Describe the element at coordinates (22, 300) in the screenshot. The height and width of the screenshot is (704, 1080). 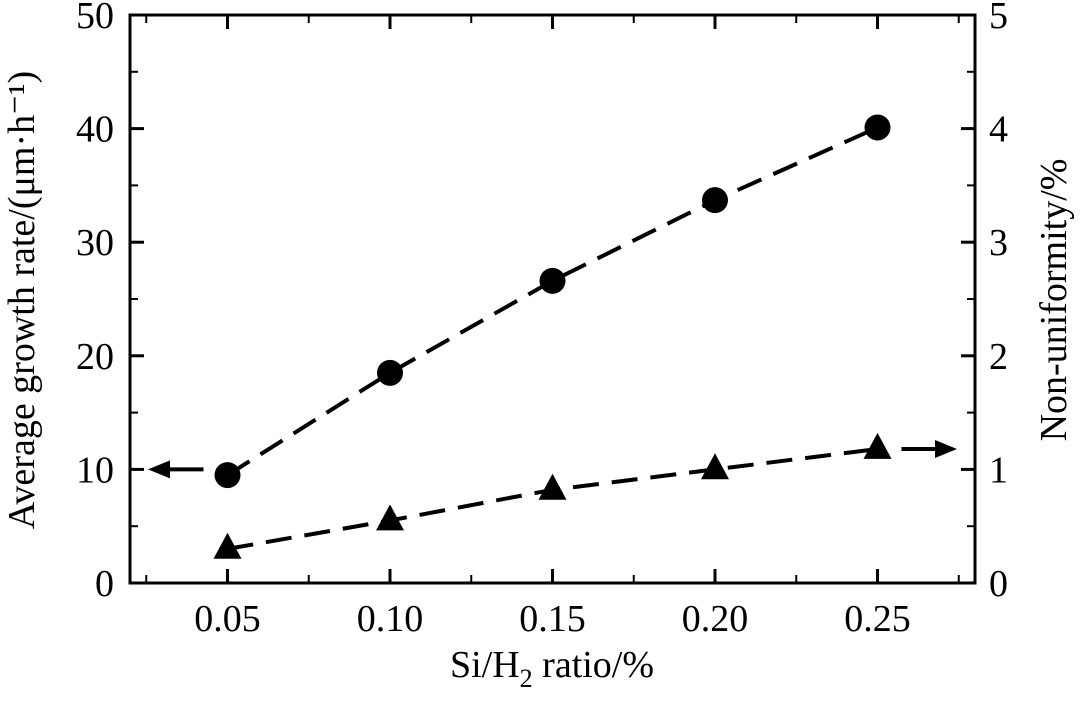
I see `y-left-axis-title: Average growth rate/(μm·h⁻¹)` at that location.